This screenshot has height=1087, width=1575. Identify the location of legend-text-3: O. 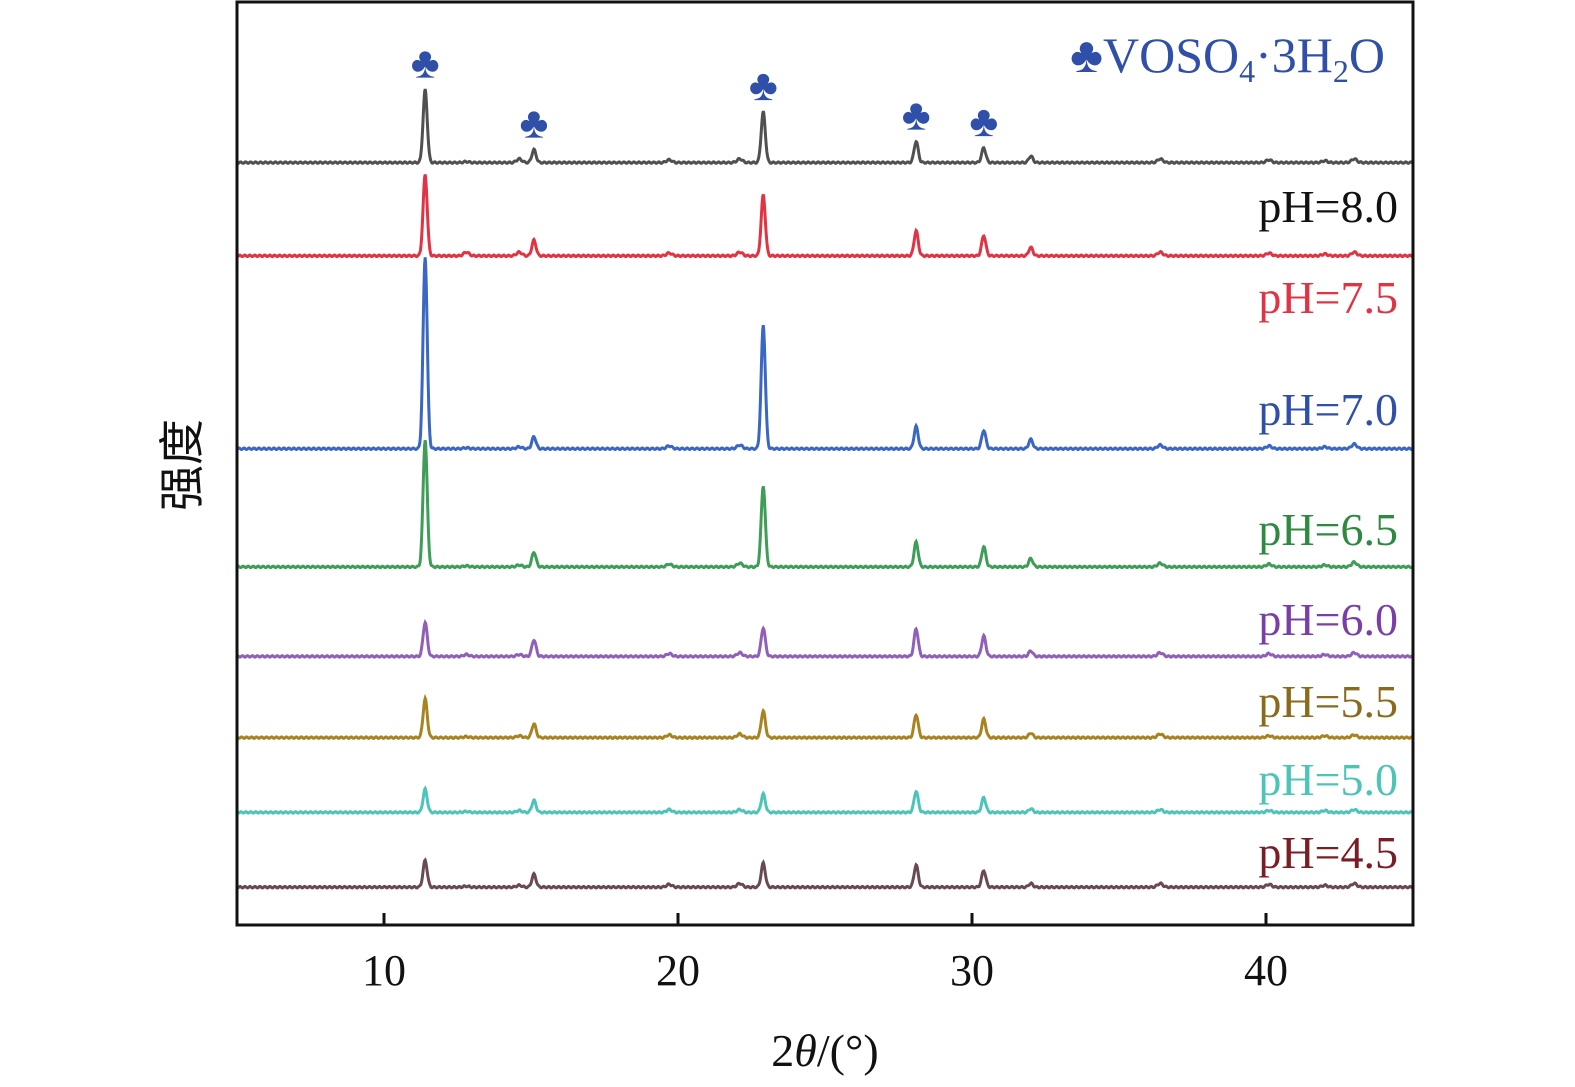
(1367, 55).